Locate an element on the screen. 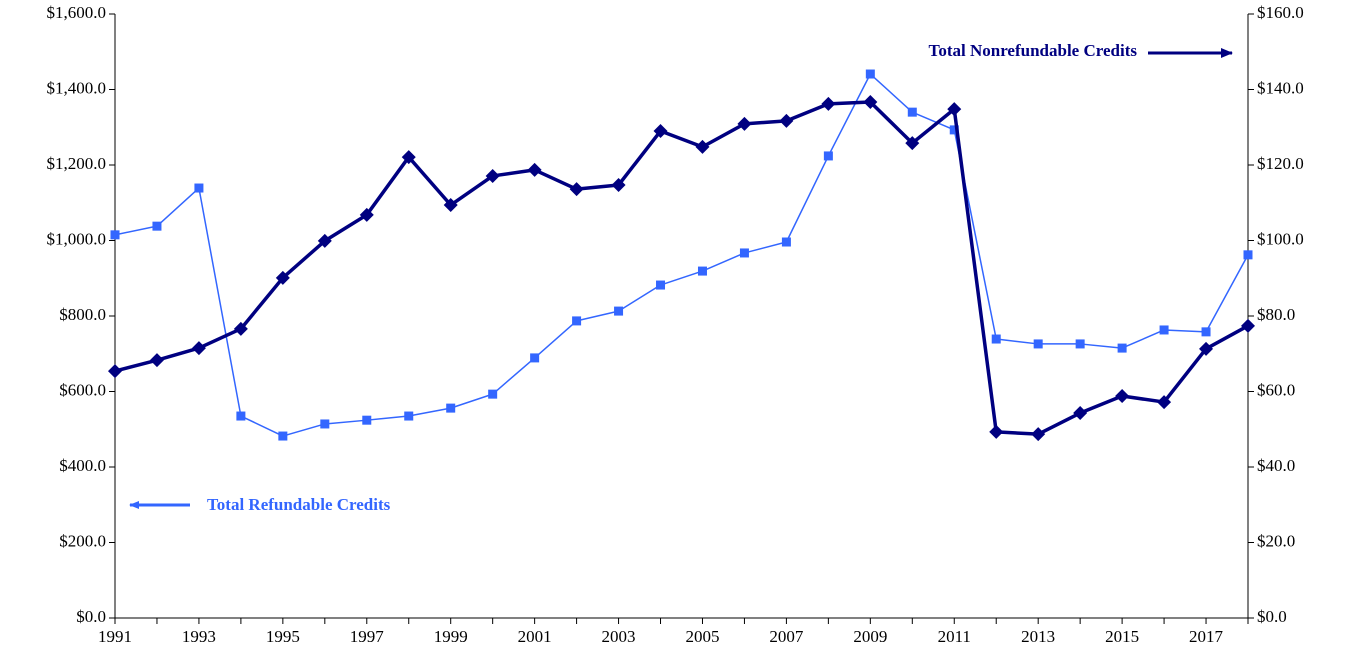 This screenshot has height=660, width=1346. y2-tick-label: $60.0 is located at coordinates (1276, 389).